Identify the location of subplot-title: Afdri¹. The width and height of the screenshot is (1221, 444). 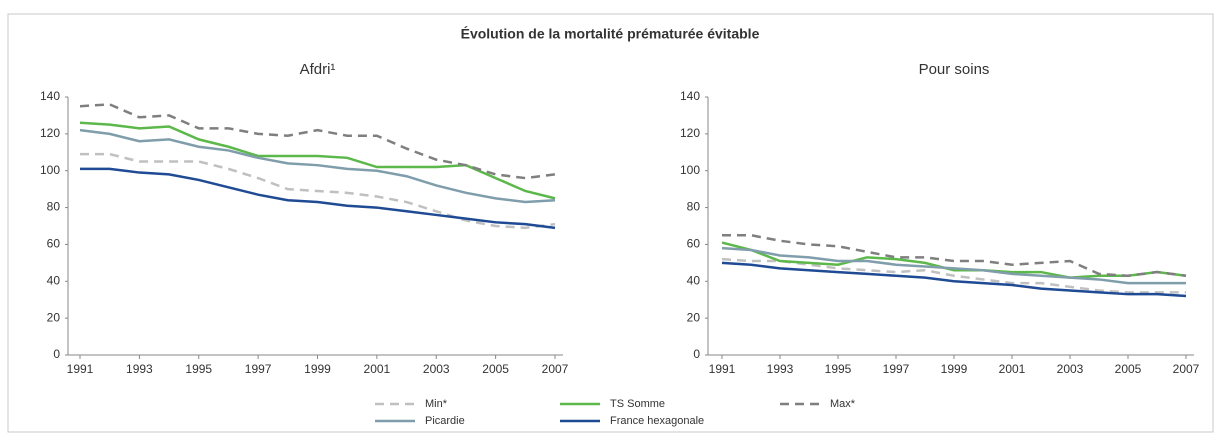
(318, 69).